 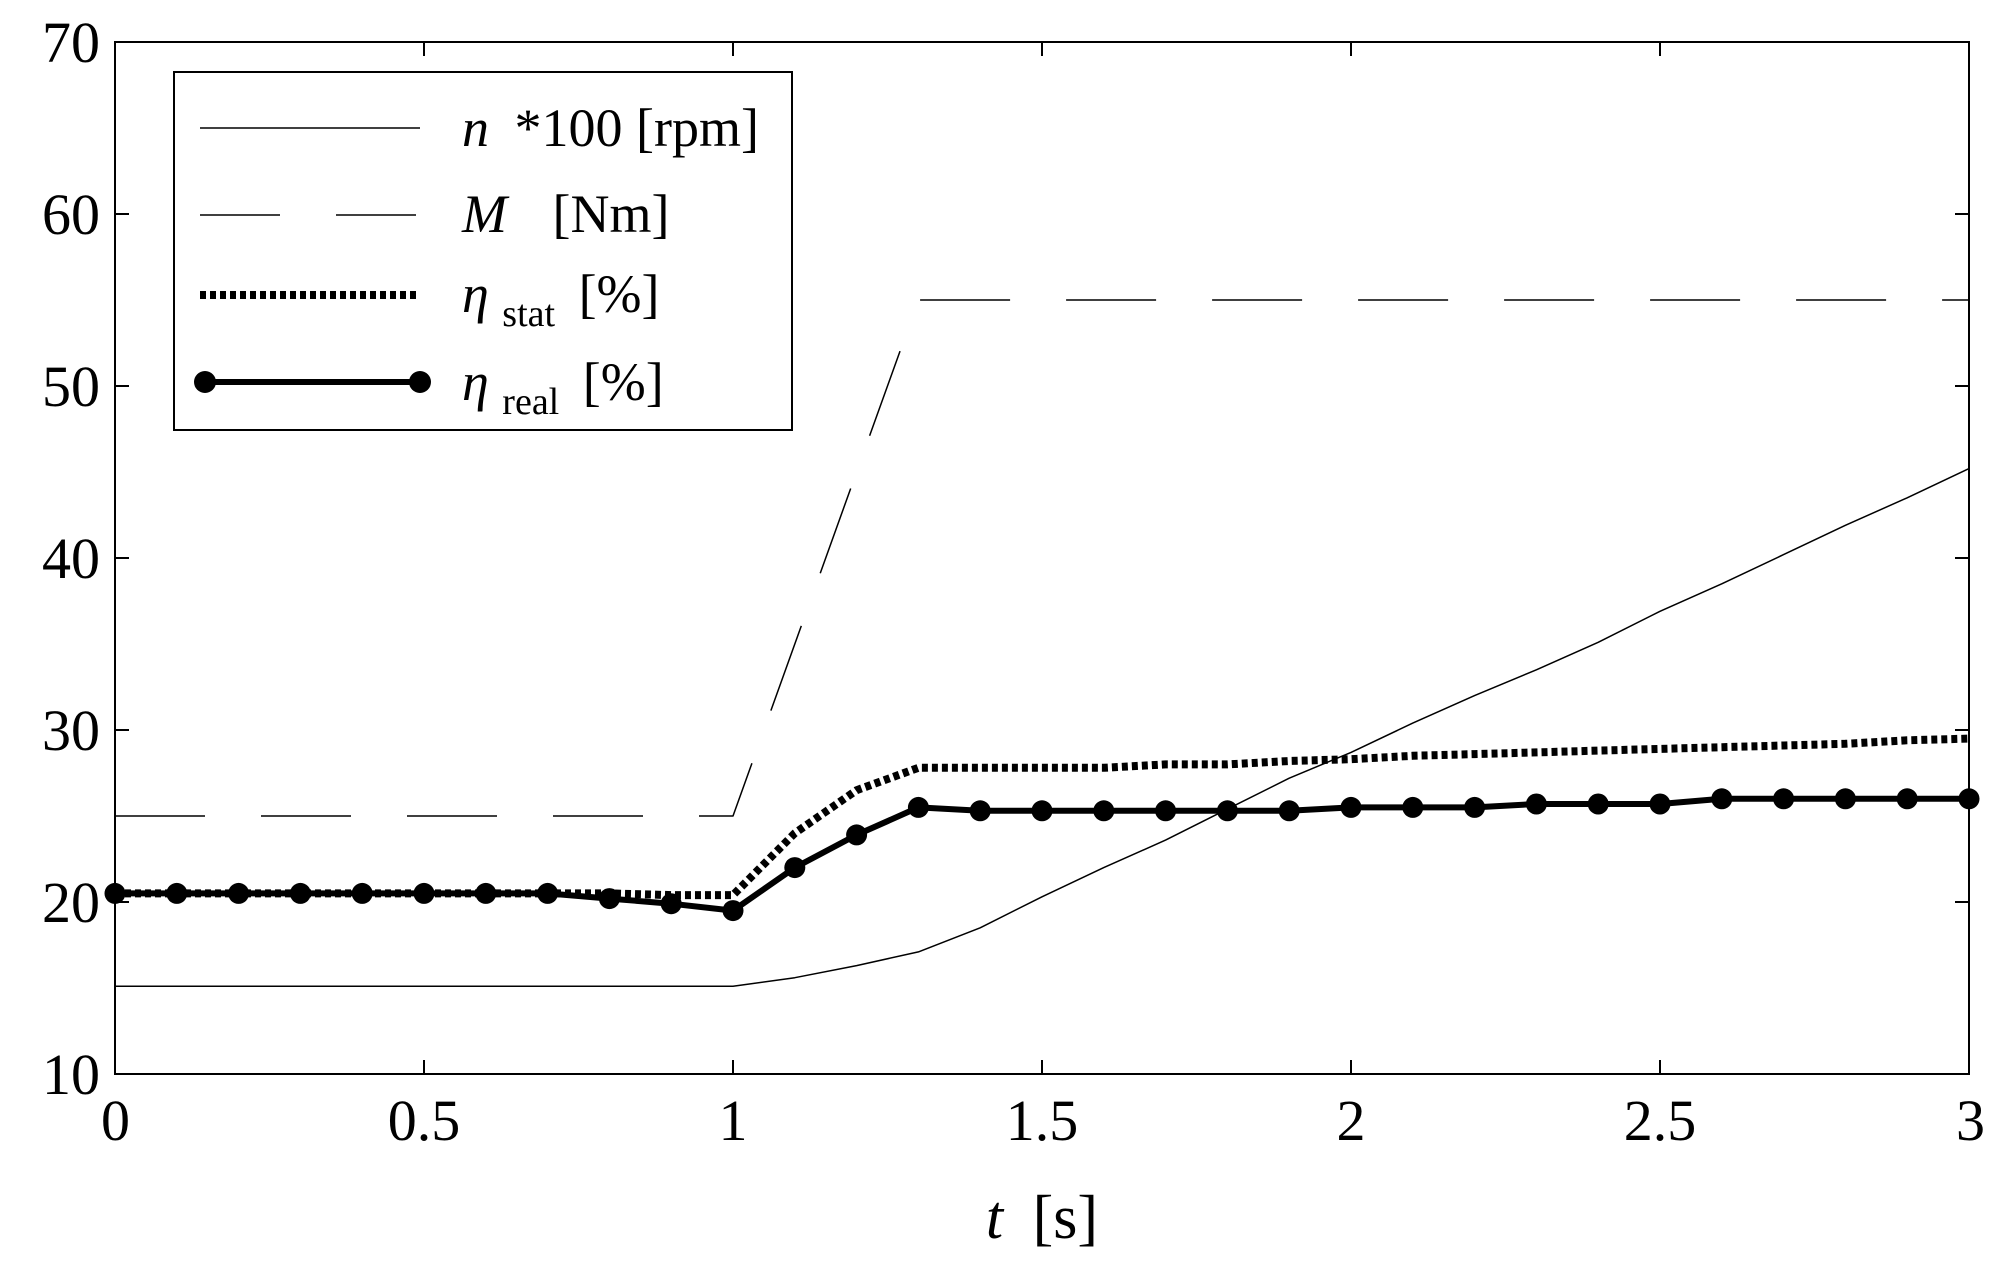 I want to click on x-tick-label: 2.5, so click(x=1660, y=1120).